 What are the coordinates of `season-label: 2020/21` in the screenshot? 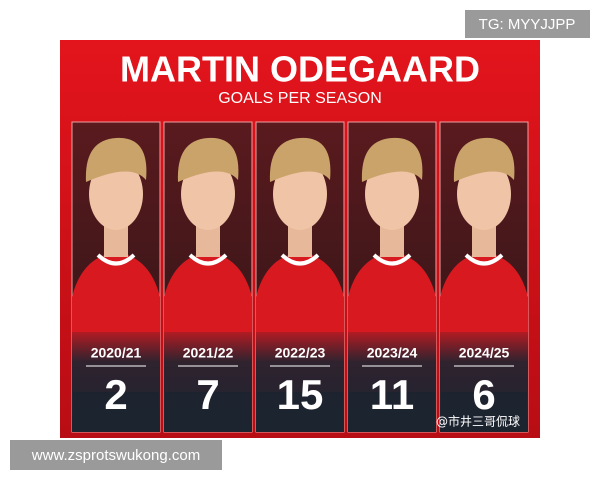 It's located at (116, 353).